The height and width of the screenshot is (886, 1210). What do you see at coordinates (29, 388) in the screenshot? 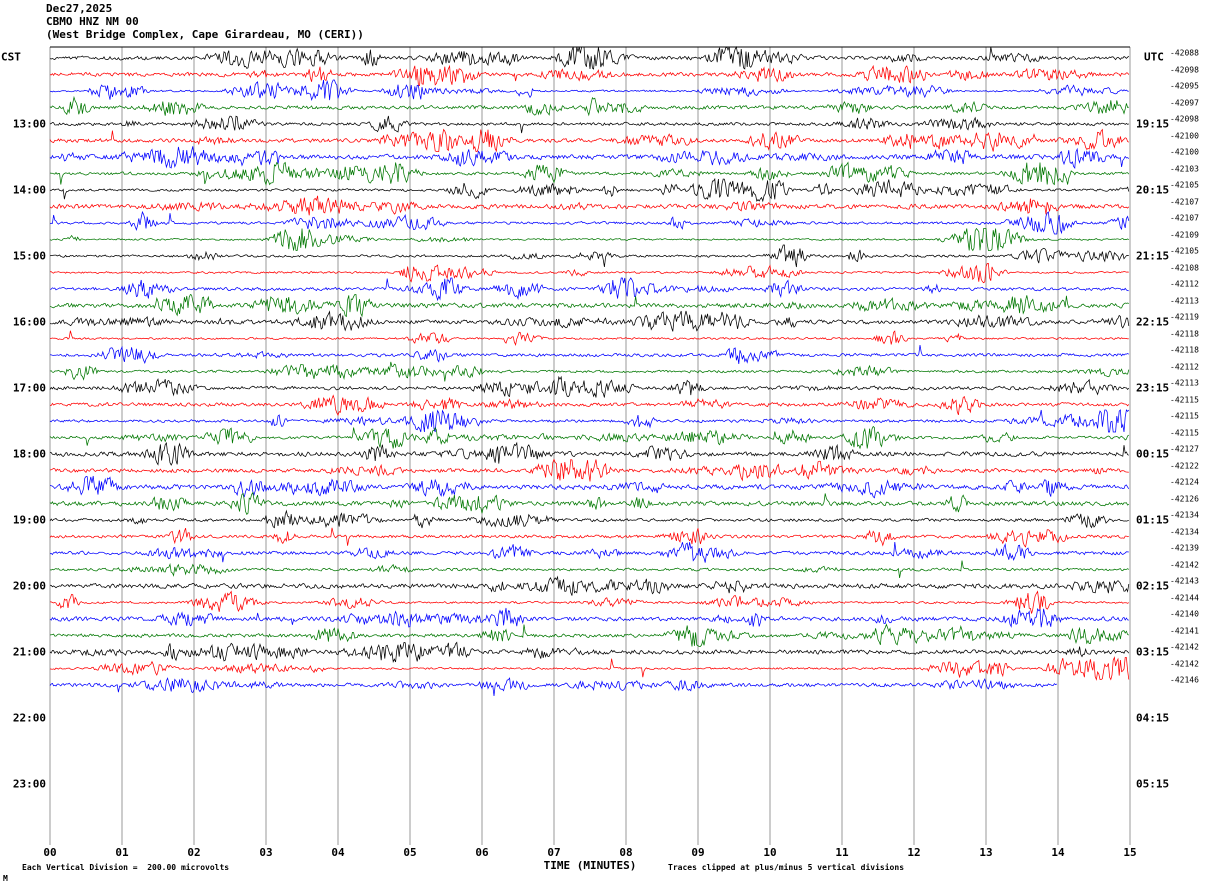
I see `left-hour-label: 17:00` at bounding box center [29, 388].